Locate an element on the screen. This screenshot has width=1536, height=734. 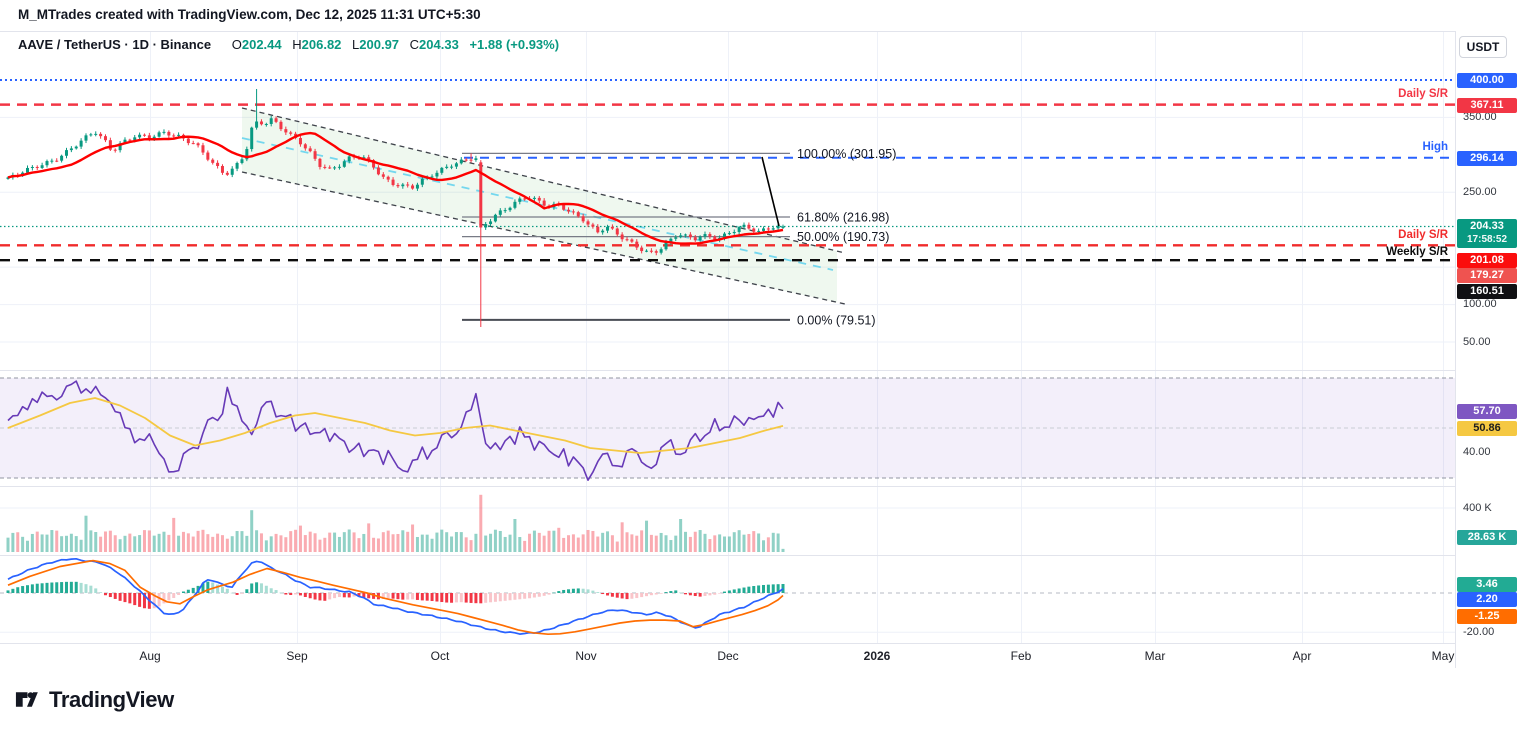
macd-indicator is located at coordinates (727, 596).